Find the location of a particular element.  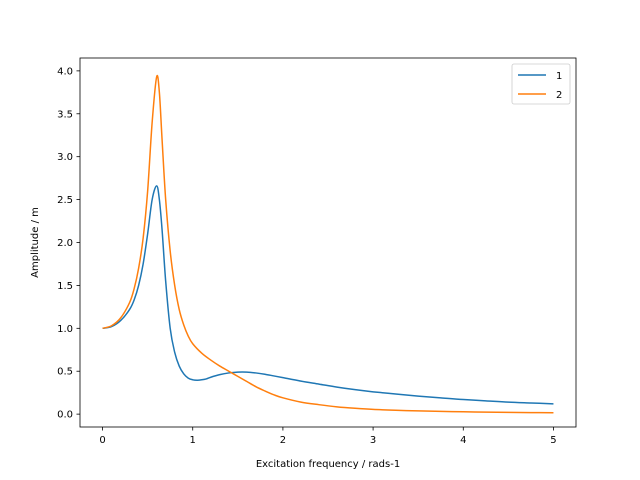

x-axis-label: Excitation frequency / rads-1 is located at coordinates (328, 464).